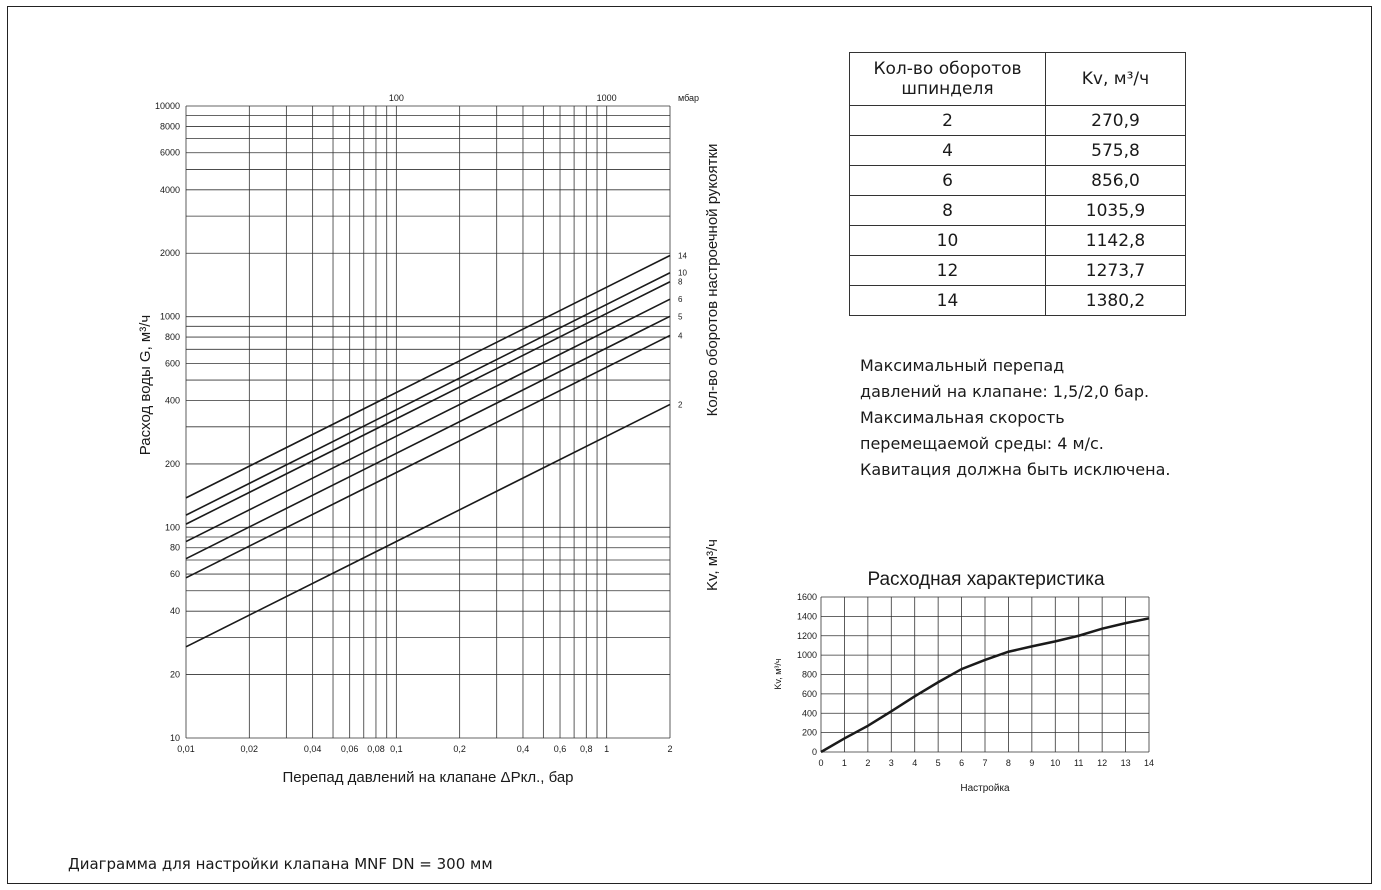  What do you see at coordinates (682, 273) in the screenshot?
I see `series-label: 10` at bounding box center [682, 273].